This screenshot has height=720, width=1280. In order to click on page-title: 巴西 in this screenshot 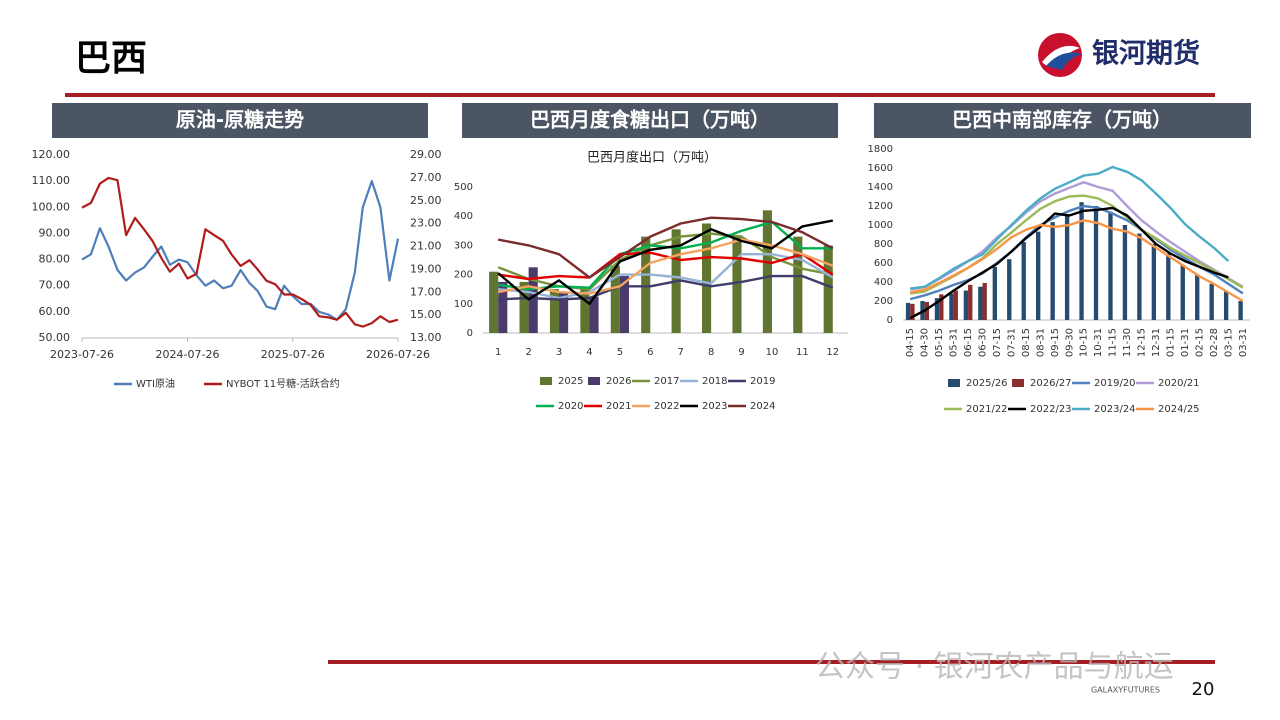, I will do `click(111, 58)`.